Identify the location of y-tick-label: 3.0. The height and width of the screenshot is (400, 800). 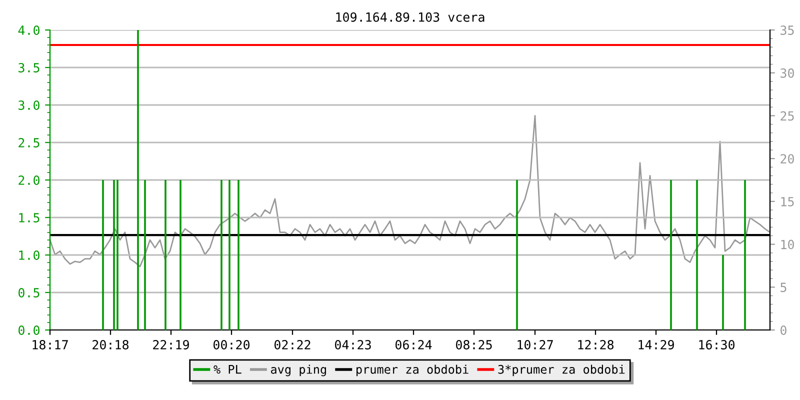
(29, 105).